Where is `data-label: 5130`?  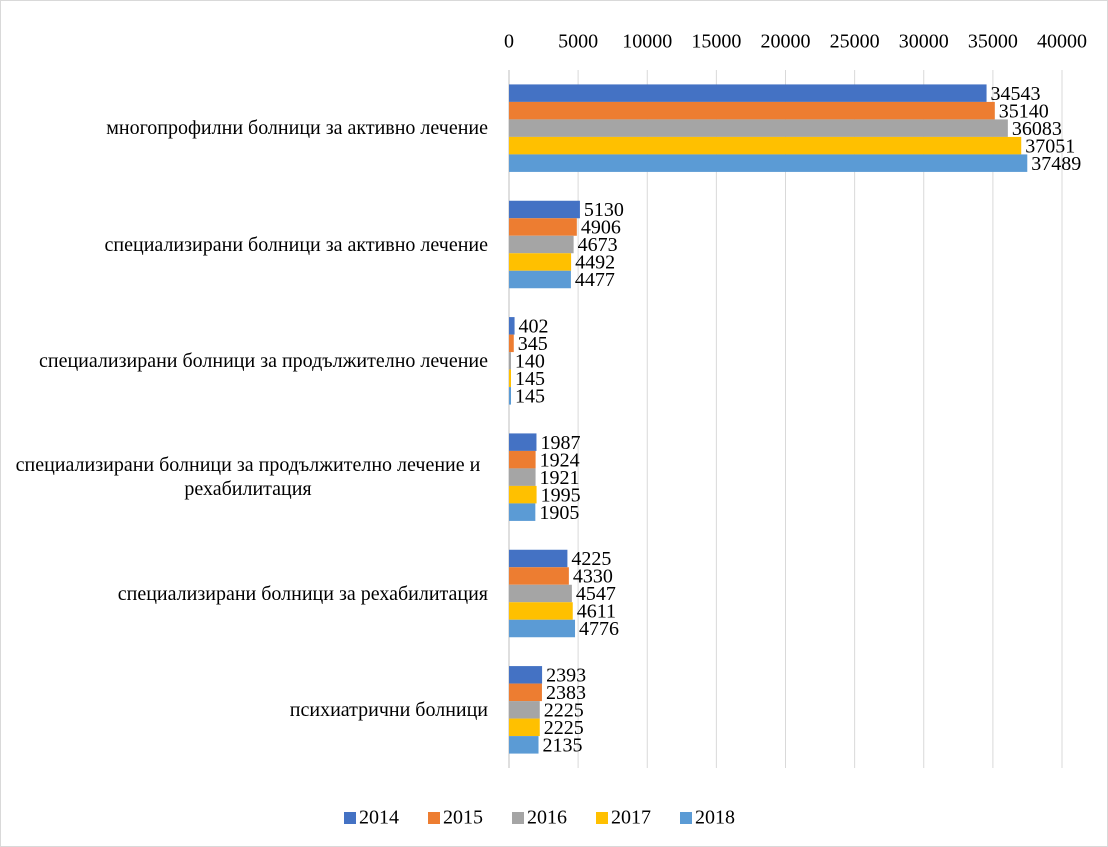
data-label: 5130 is located at coordinates (604, 210).